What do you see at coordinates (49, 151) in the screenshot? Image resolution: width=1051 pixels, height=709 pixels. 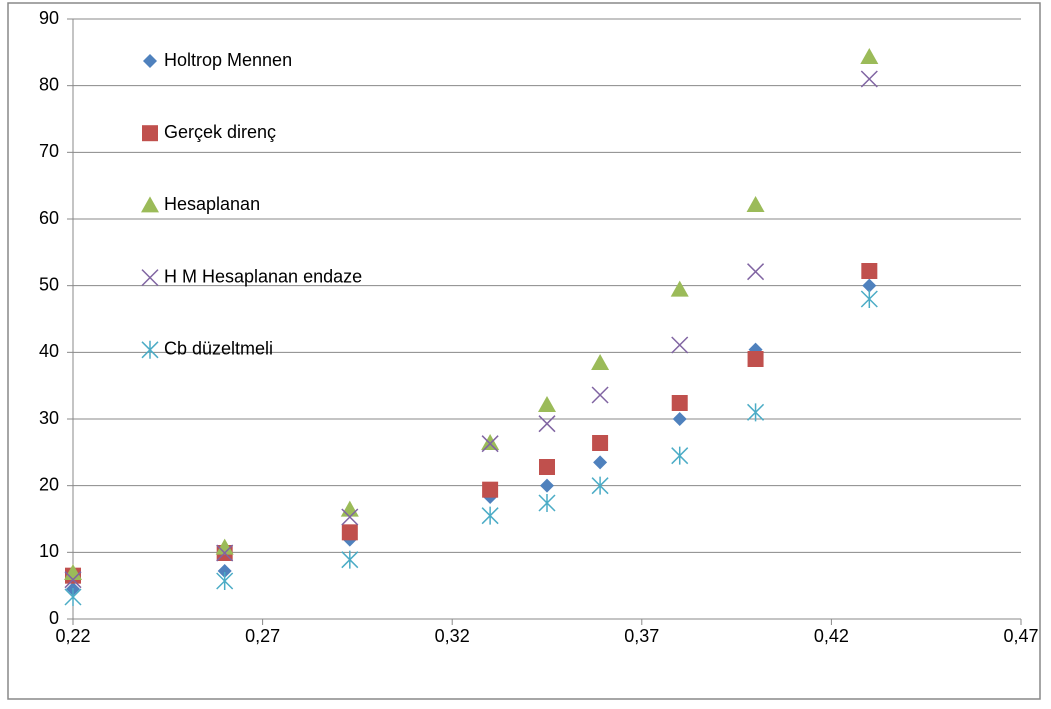 I see `y-tick-label: 70` at bounding box center [49, 151].